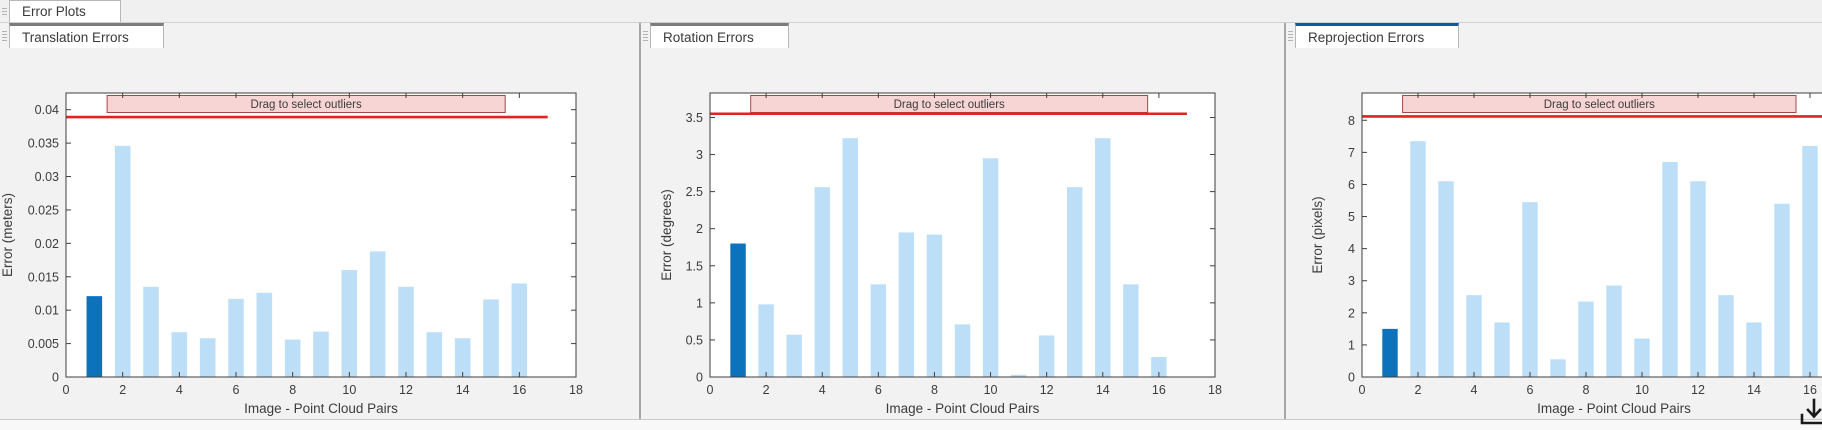  I want to click on figure-group-tabbar: Error Plots, so click(911, 11).